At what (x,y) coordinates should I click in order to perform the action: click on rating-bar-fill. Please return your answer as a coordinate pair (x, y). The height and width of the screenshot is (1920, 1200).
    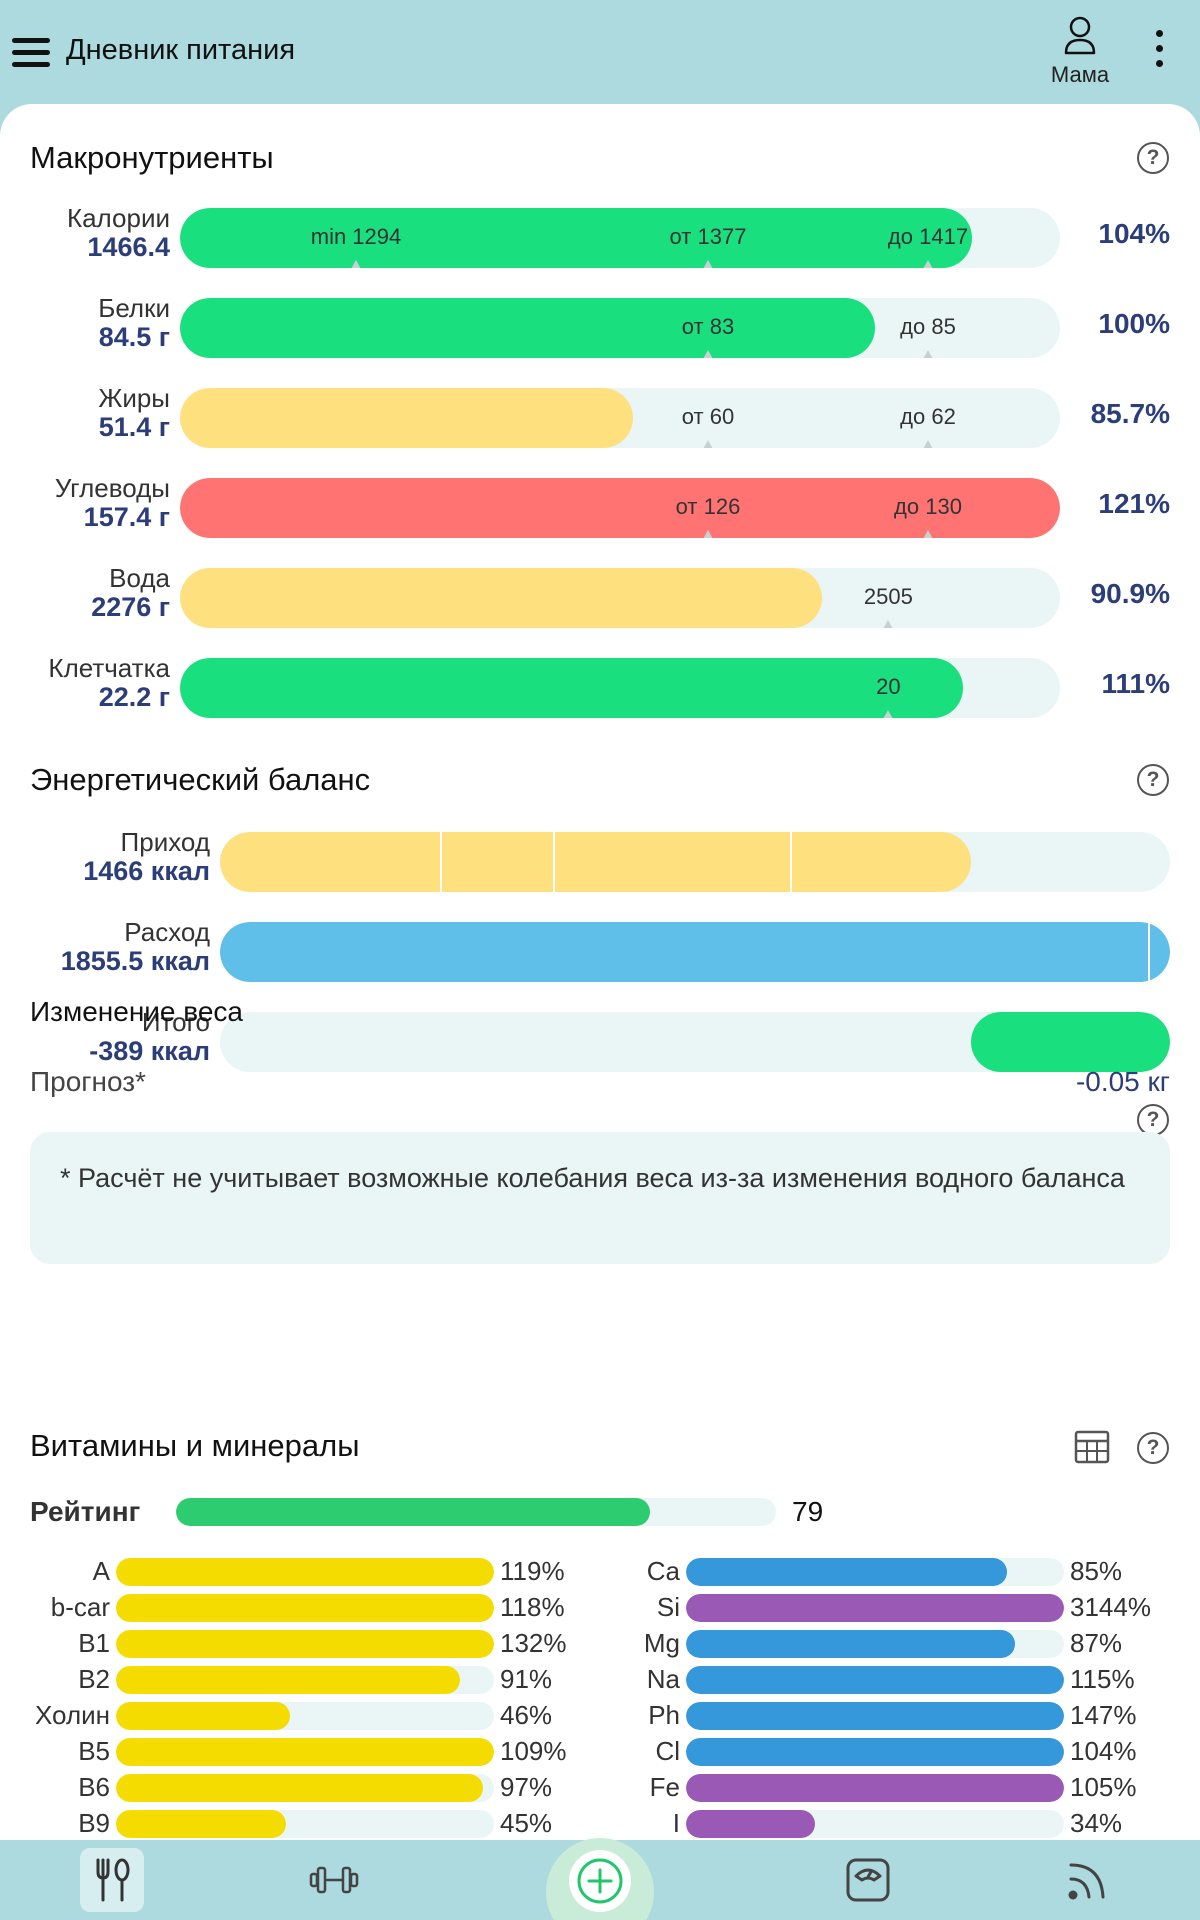
    Looking at the image, I should click on (413, 1512).